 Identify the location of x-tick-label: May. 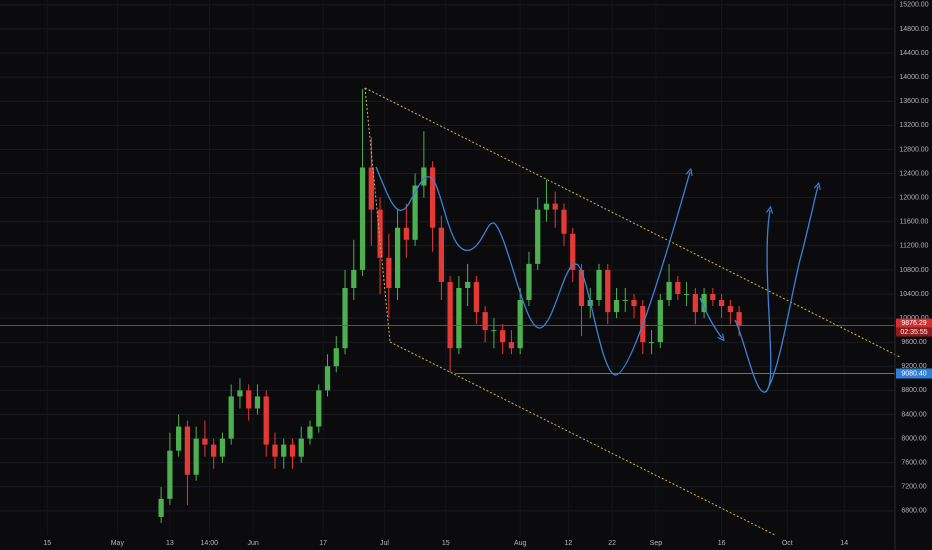
(118, 543).